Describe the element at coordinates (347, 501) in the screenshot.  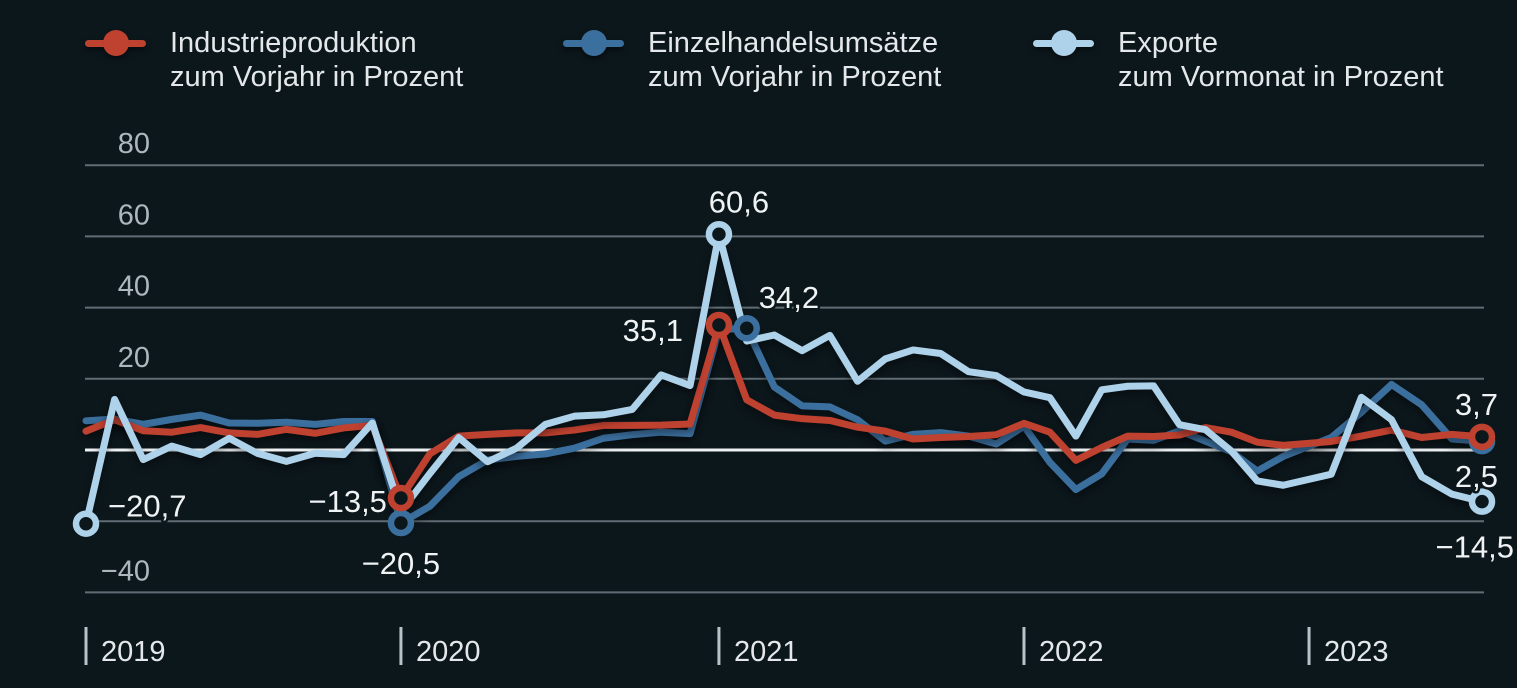
I see `data-label-industrieproduktion-11: −13,5` at that location.